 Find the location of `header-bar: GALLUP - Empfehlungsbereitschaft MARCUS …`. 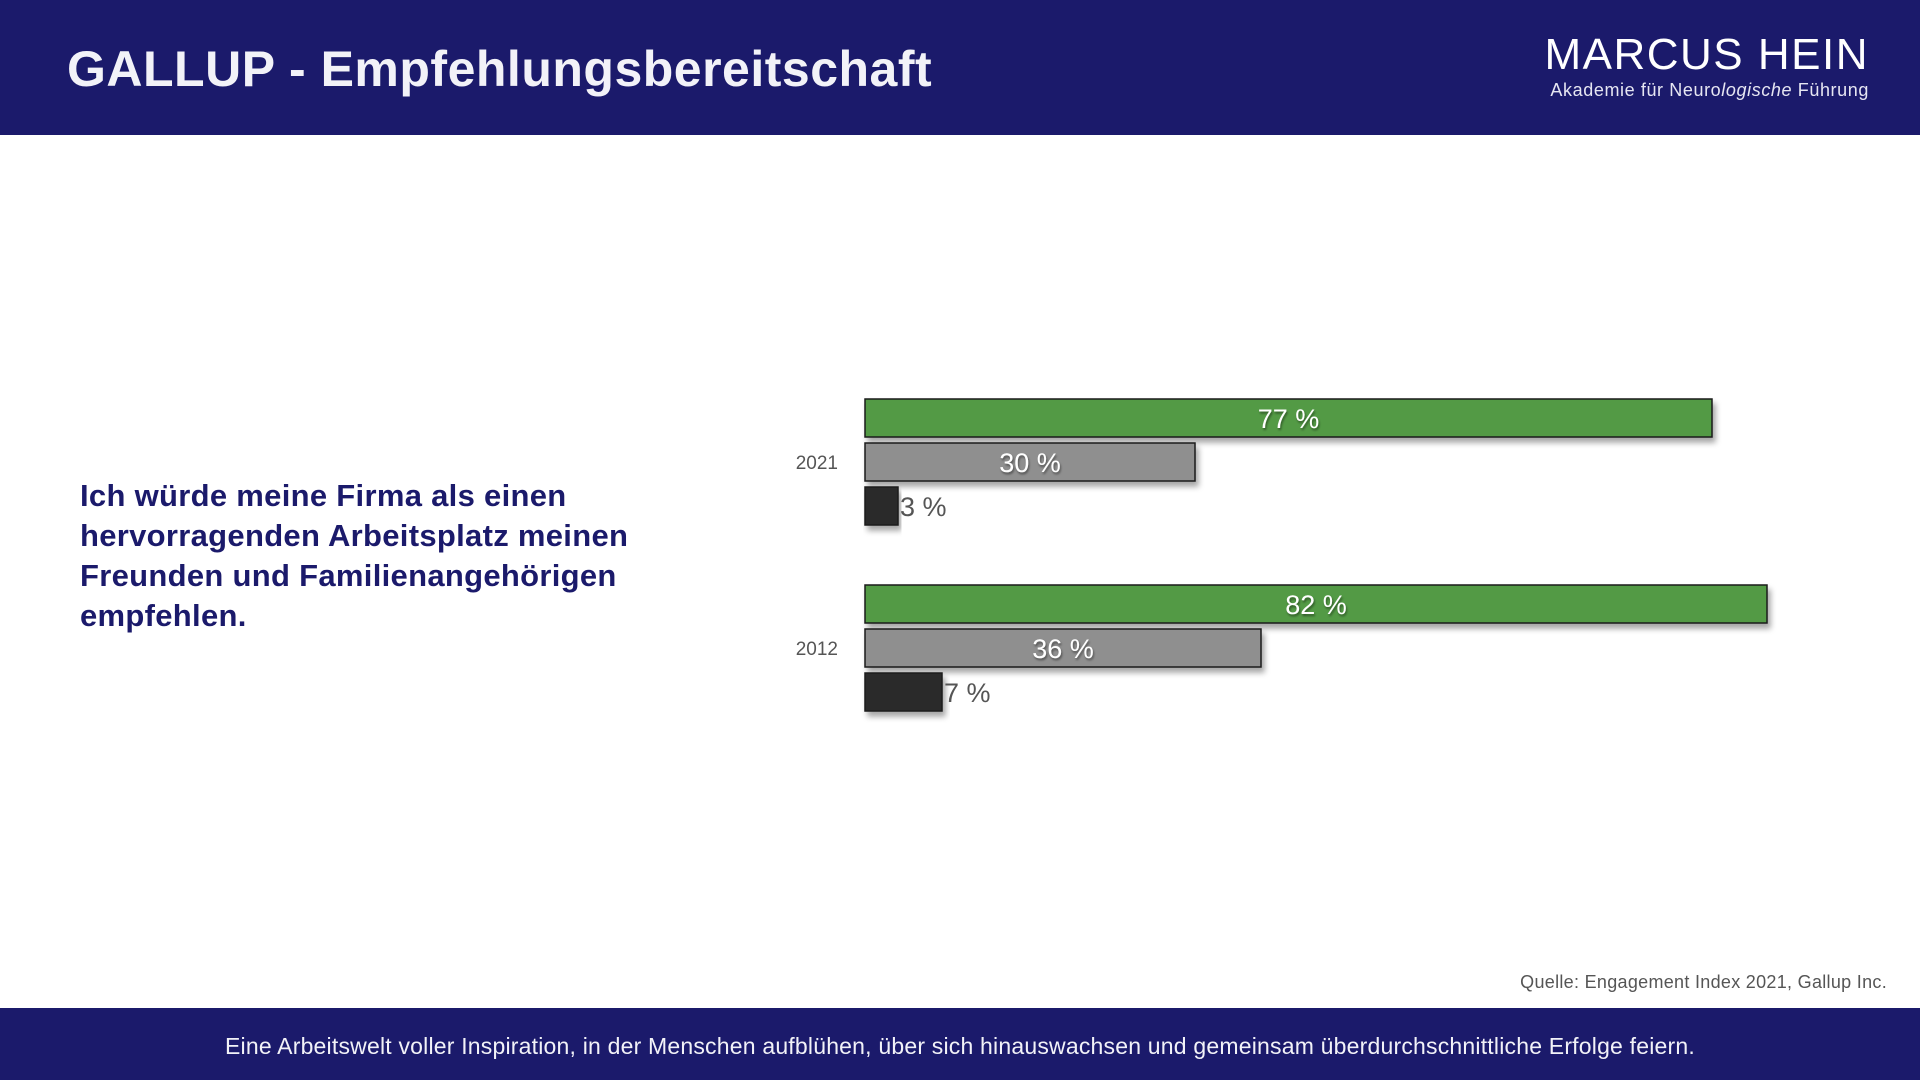

header-bar: GALLUP - Empfehlungsbereitschaft MARCUS … is located at coordinates (960, 67).